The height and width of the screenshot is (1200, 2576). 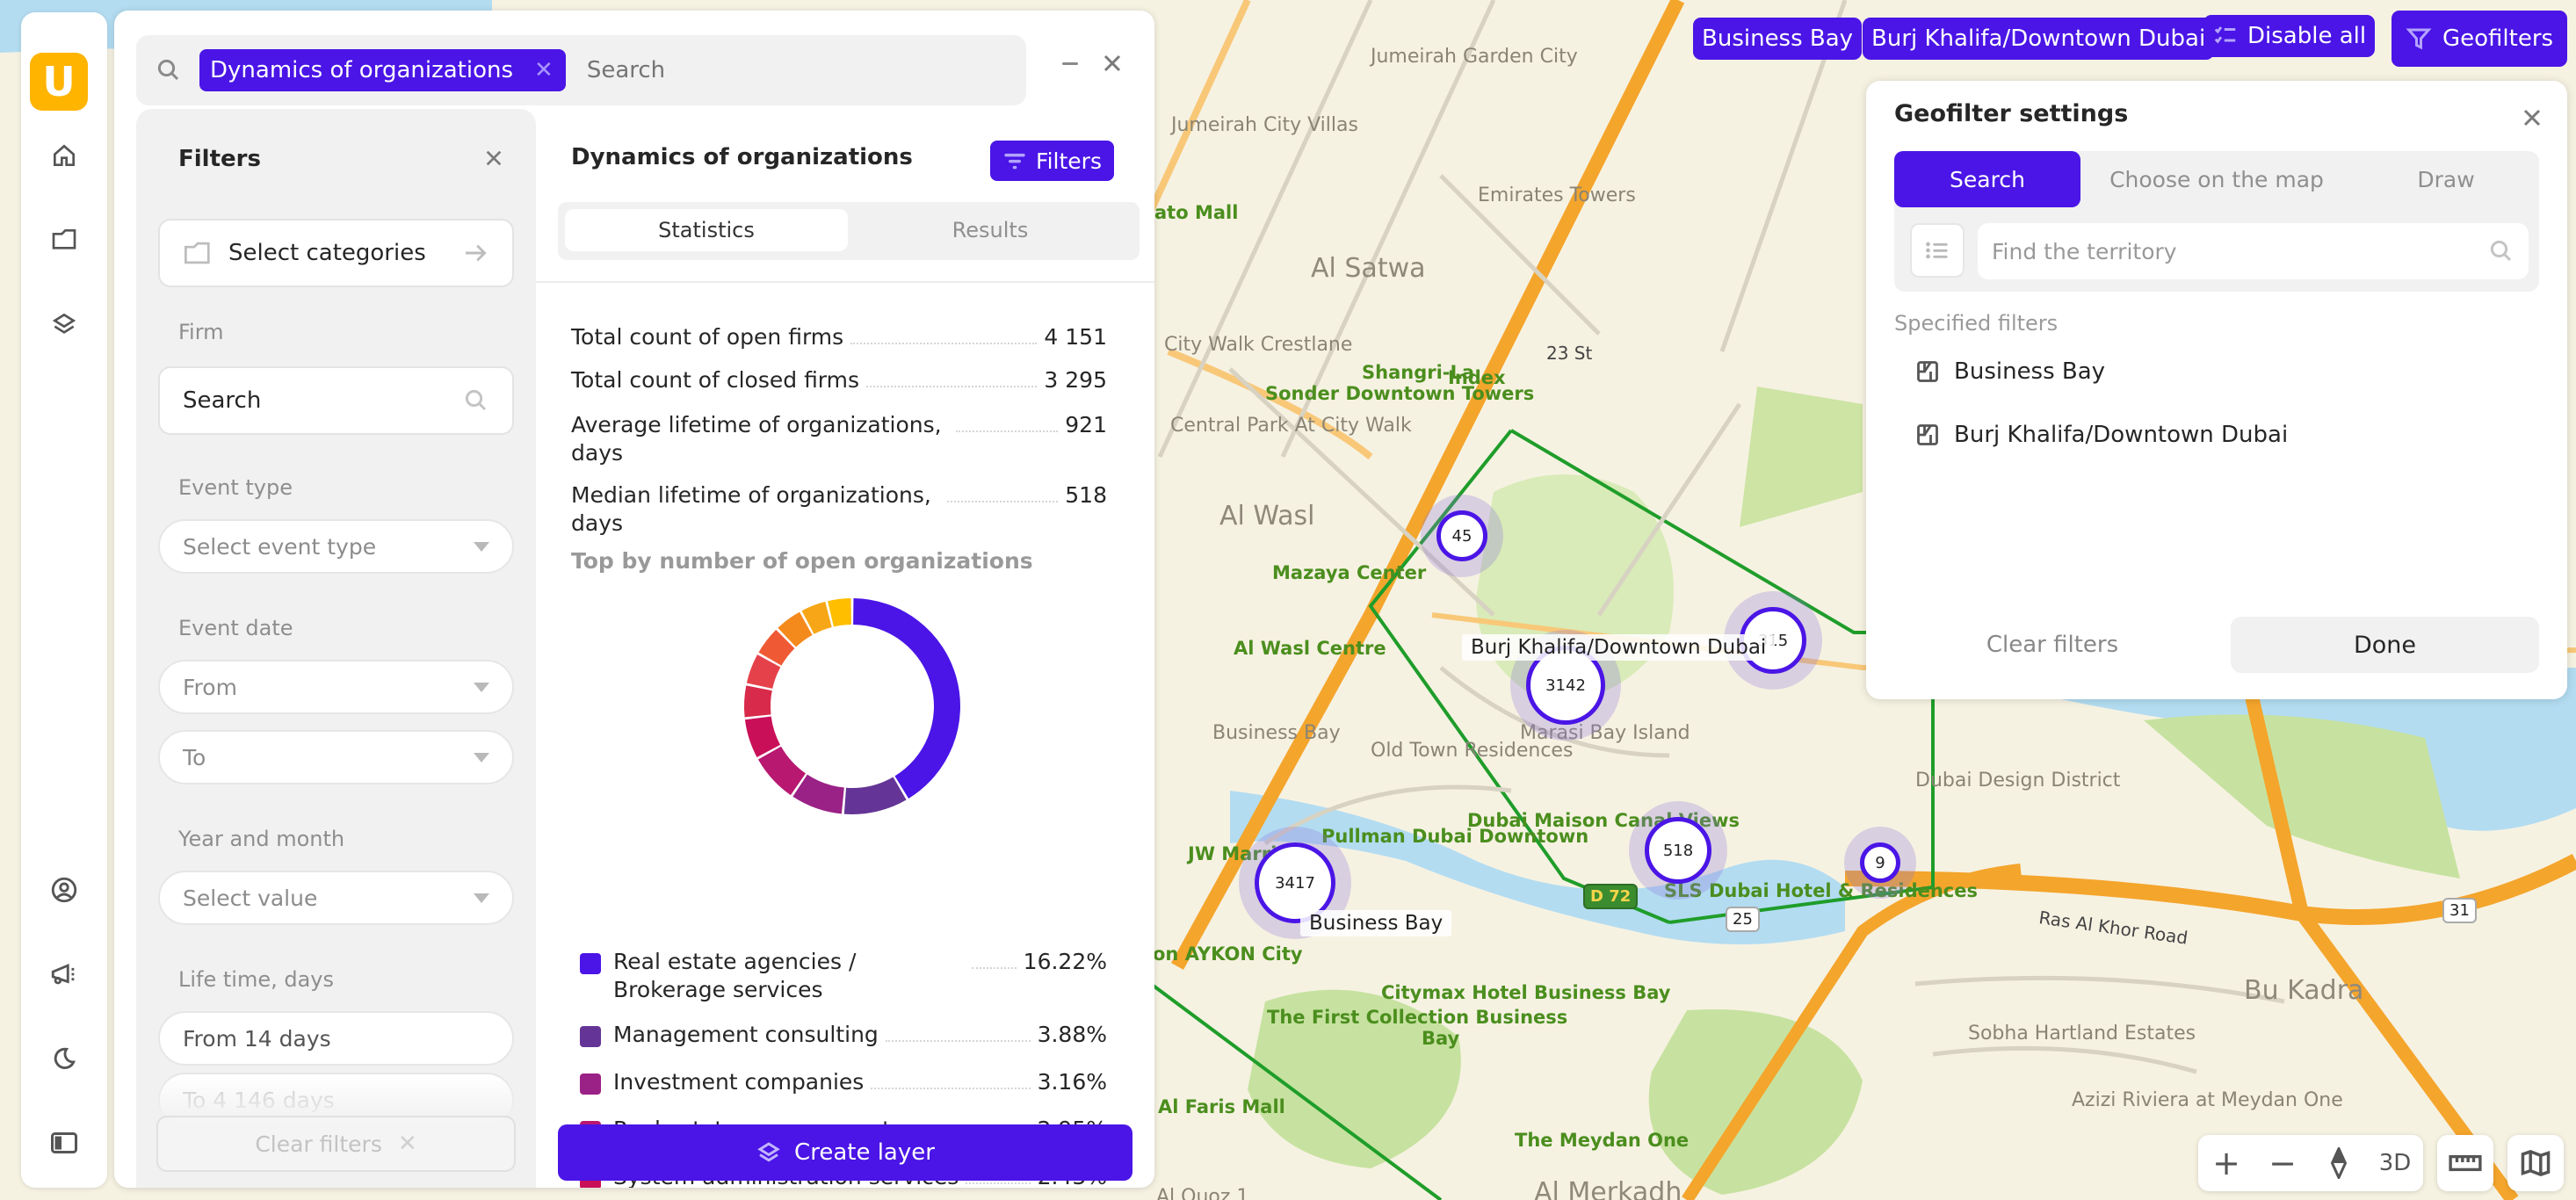 What do you see at coordinates (1678, 850) in the screenshot?
I see `map-cluster: 518` at bounding box center [1678, 850].